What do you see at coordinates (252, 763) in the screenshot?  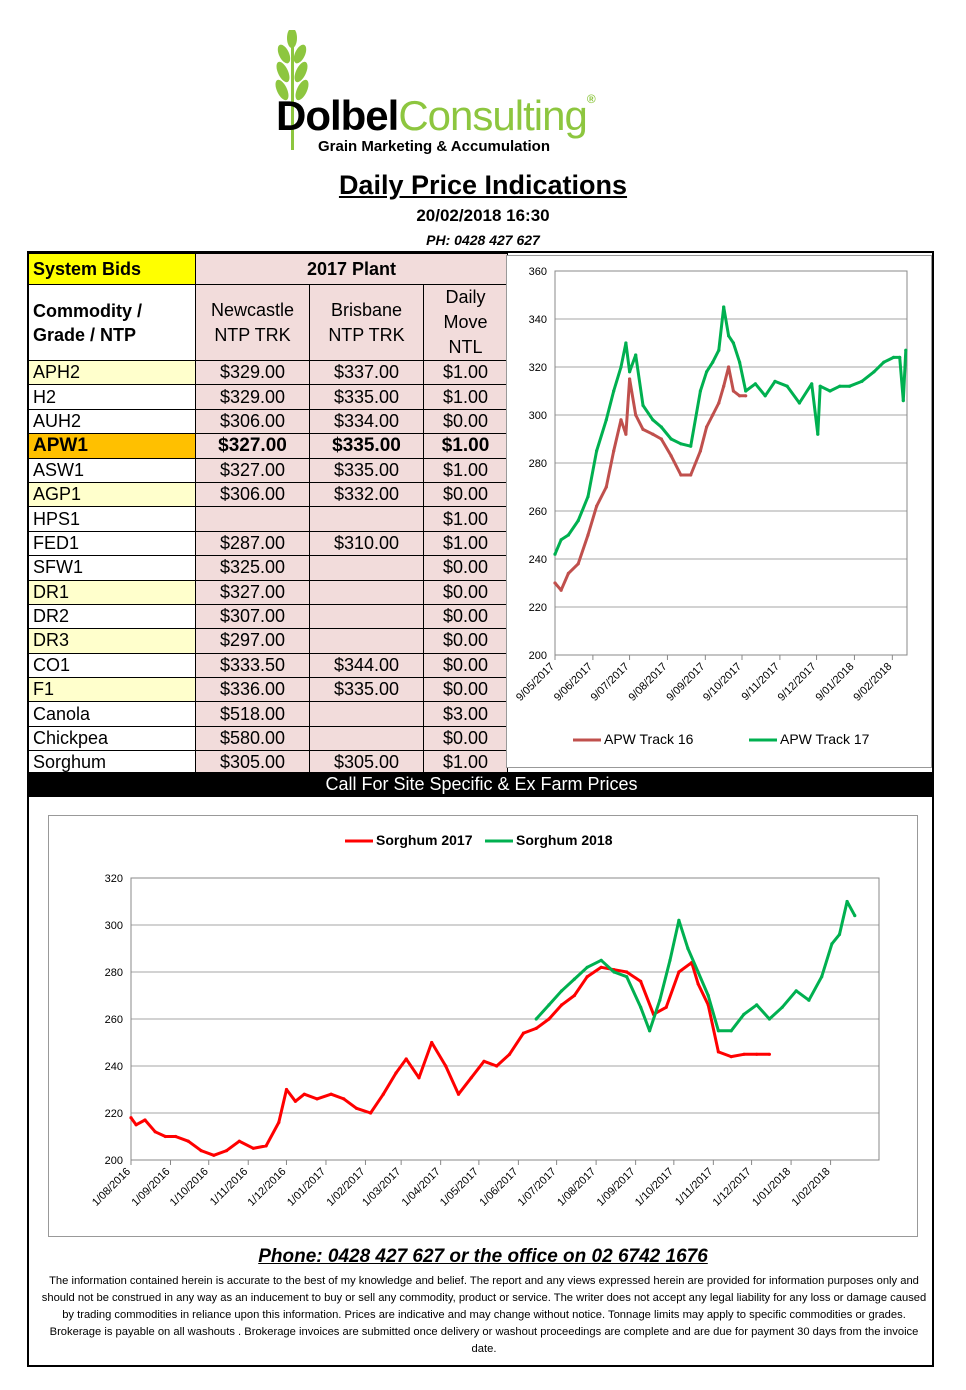 I see `newcastle-price: $305.00` at bounding box center [252, 763].